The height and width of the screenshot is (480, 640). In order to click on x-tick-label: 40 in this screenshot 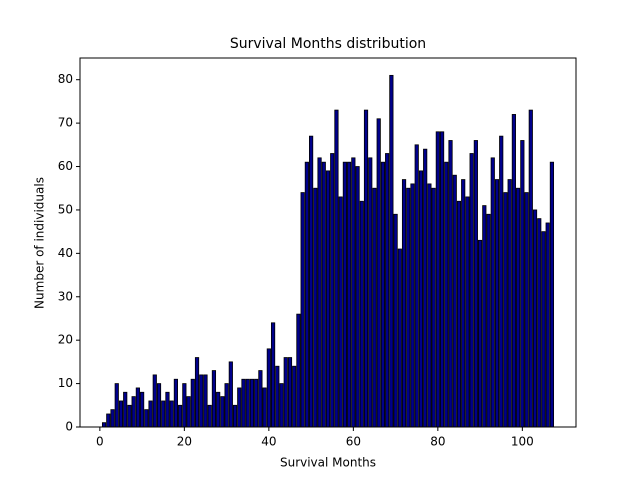, I will do `click(268, 442)`.